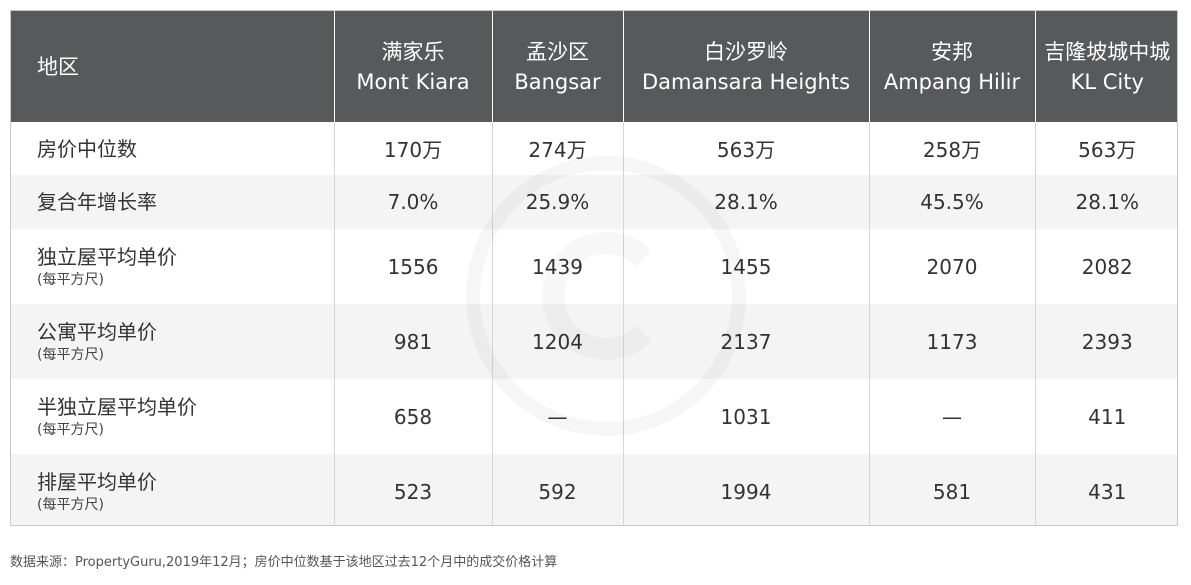  I want to click on table-cell: 1455, so click(746, 266).